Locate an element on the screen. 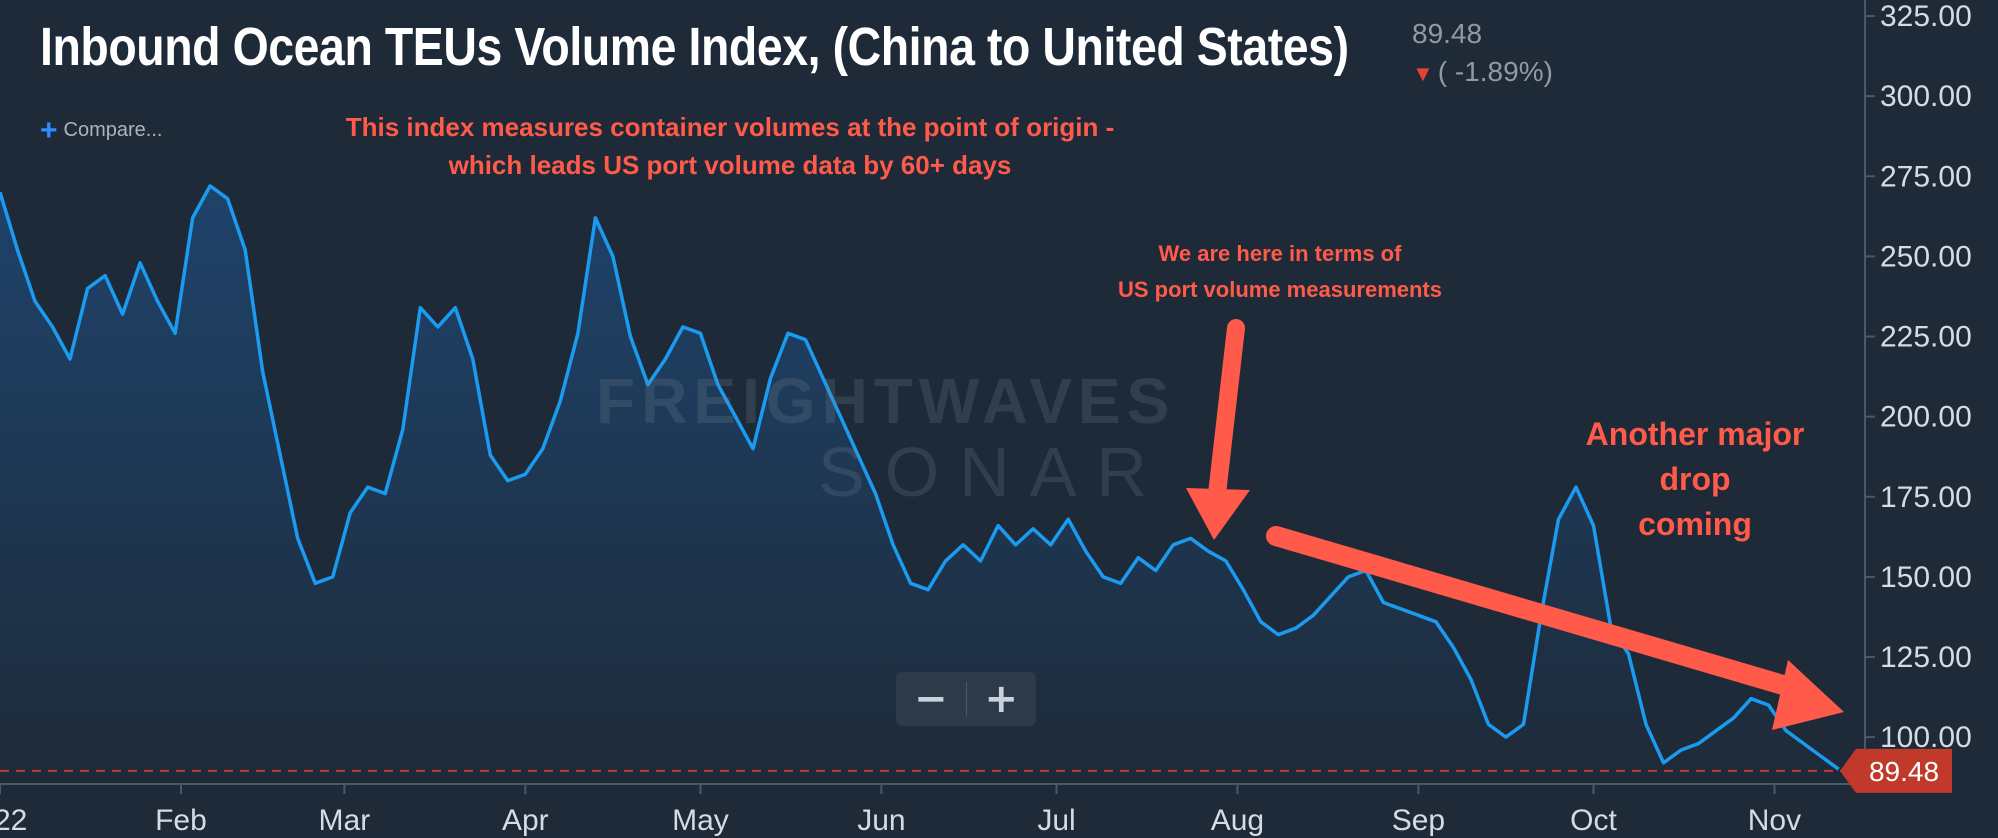 Image resolution: width=1998 pixels, height=838 pixels. y-tick-label: 100.00 is located at coordinates (1926, 737).